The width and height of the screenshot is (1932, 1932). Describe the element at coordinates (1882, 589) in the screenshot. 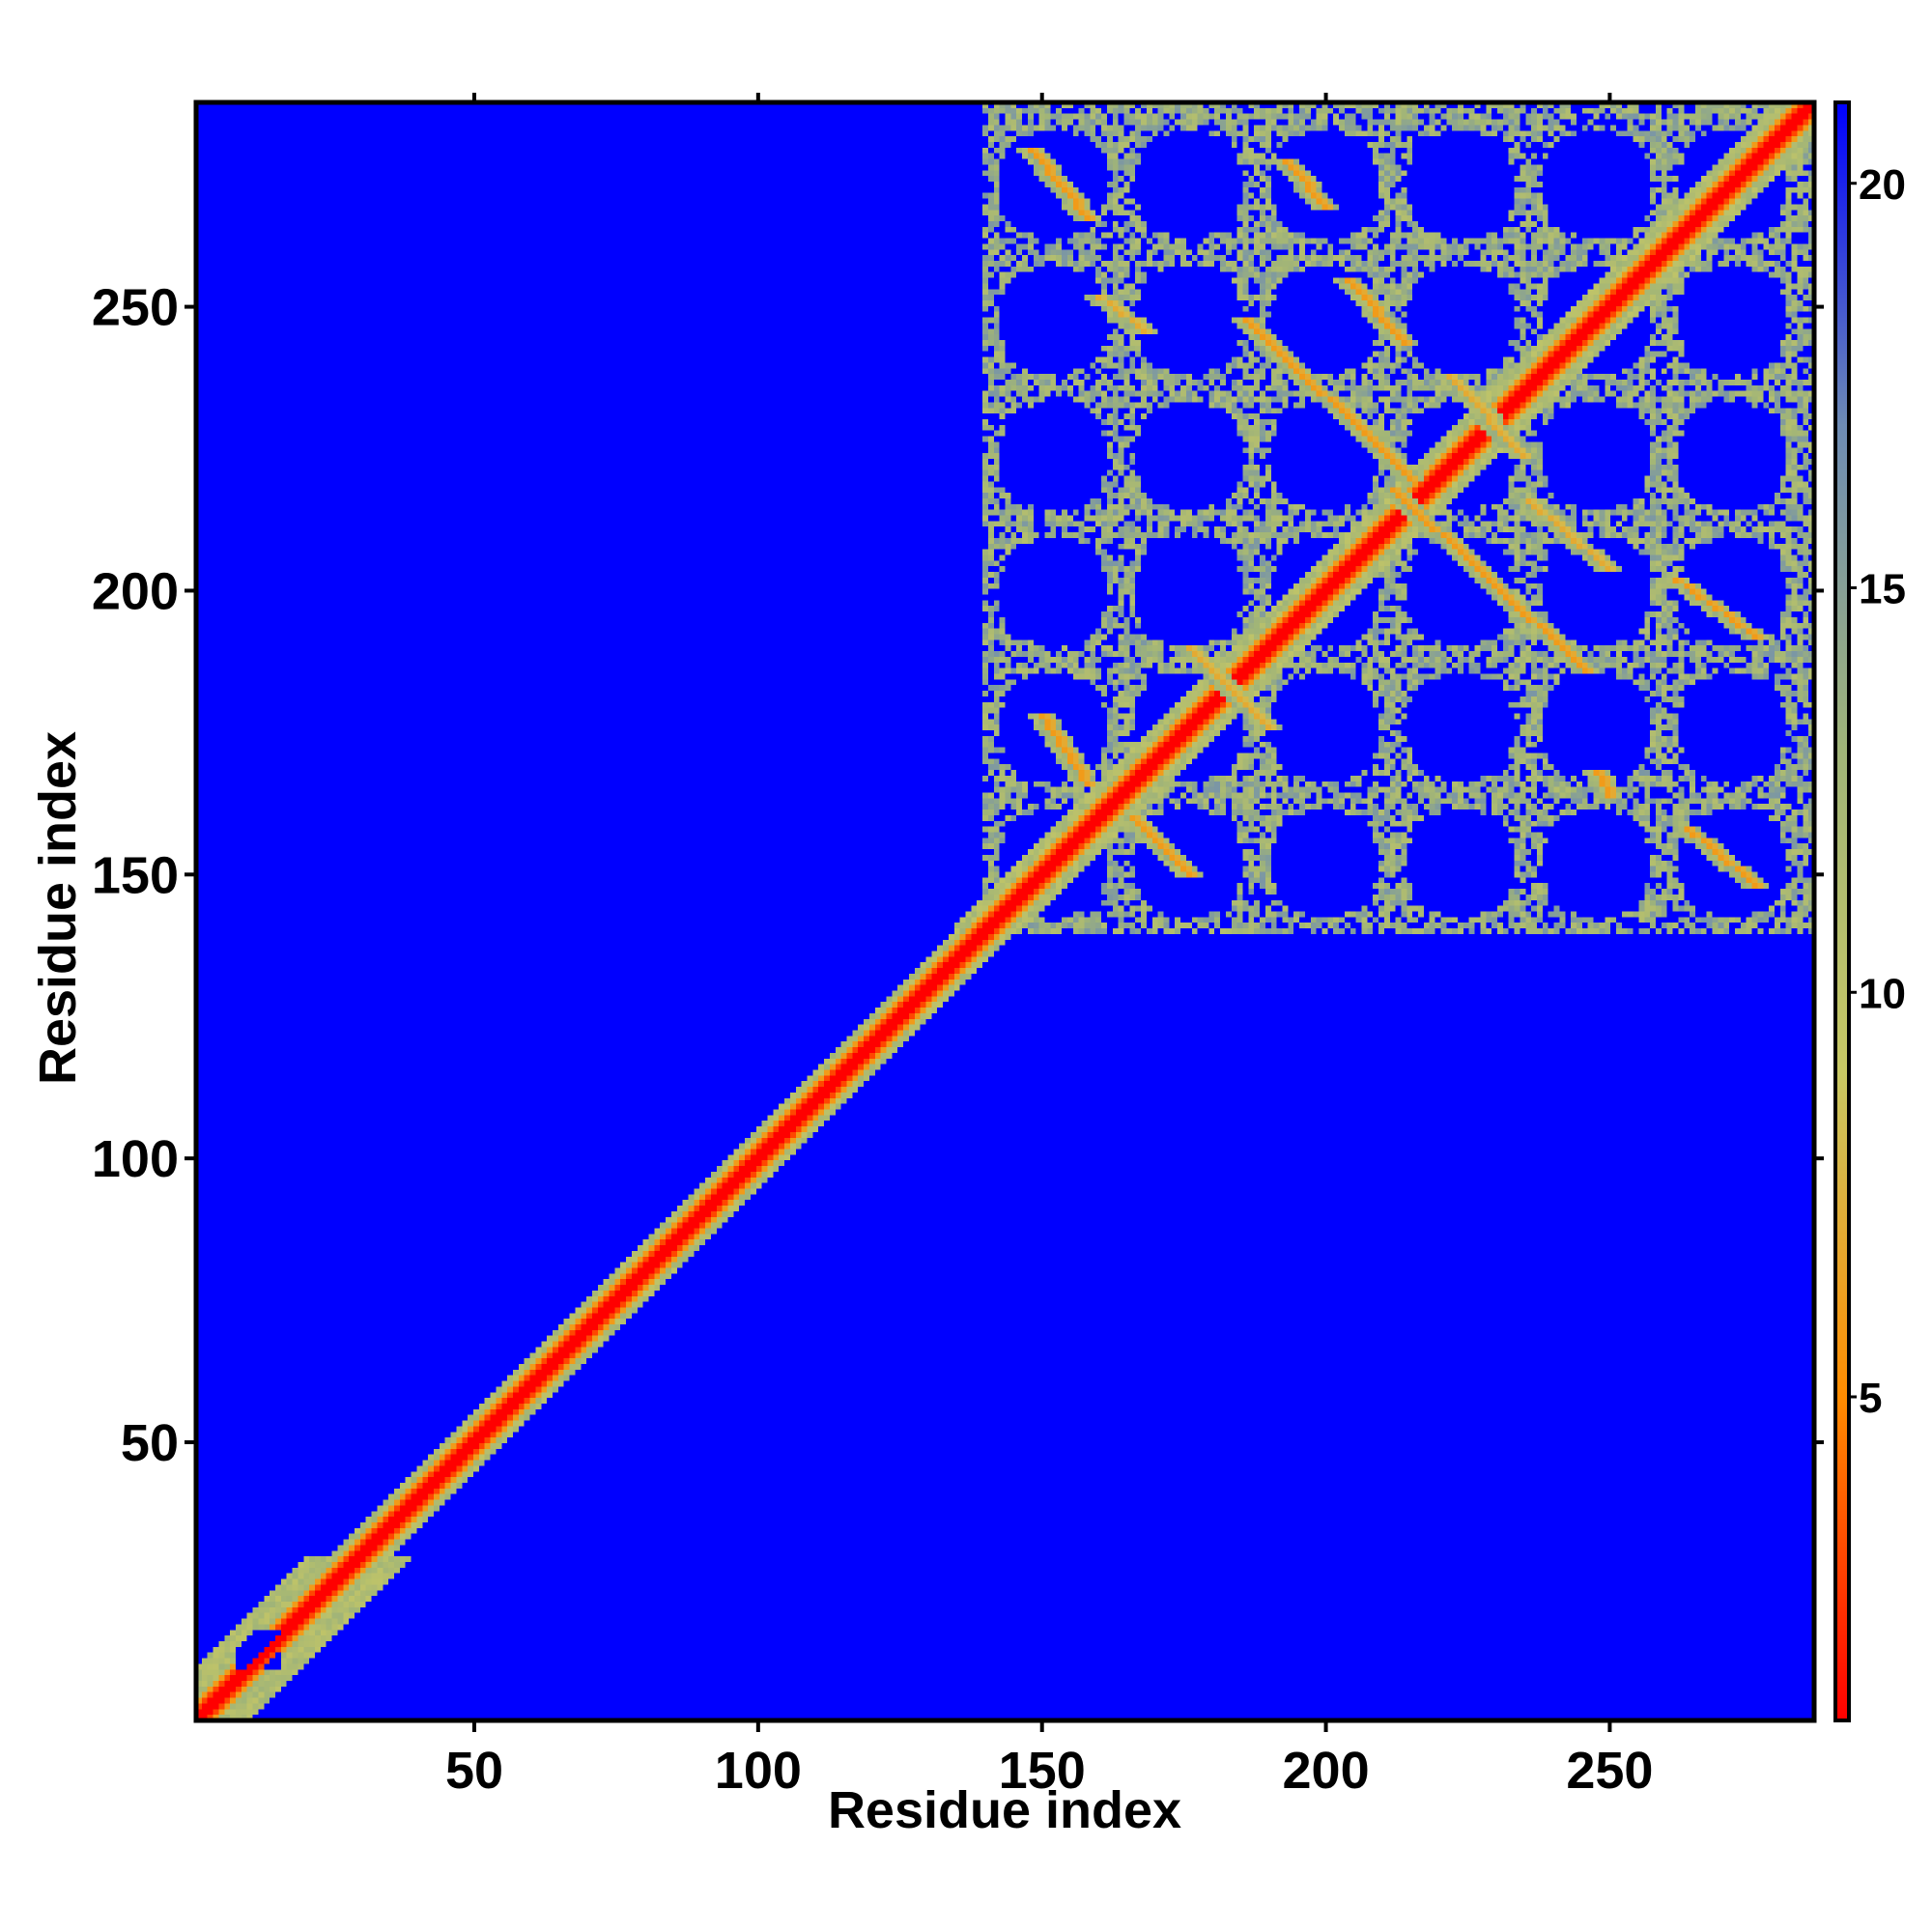

I see `colorbar-tick-label: 15` at that location.